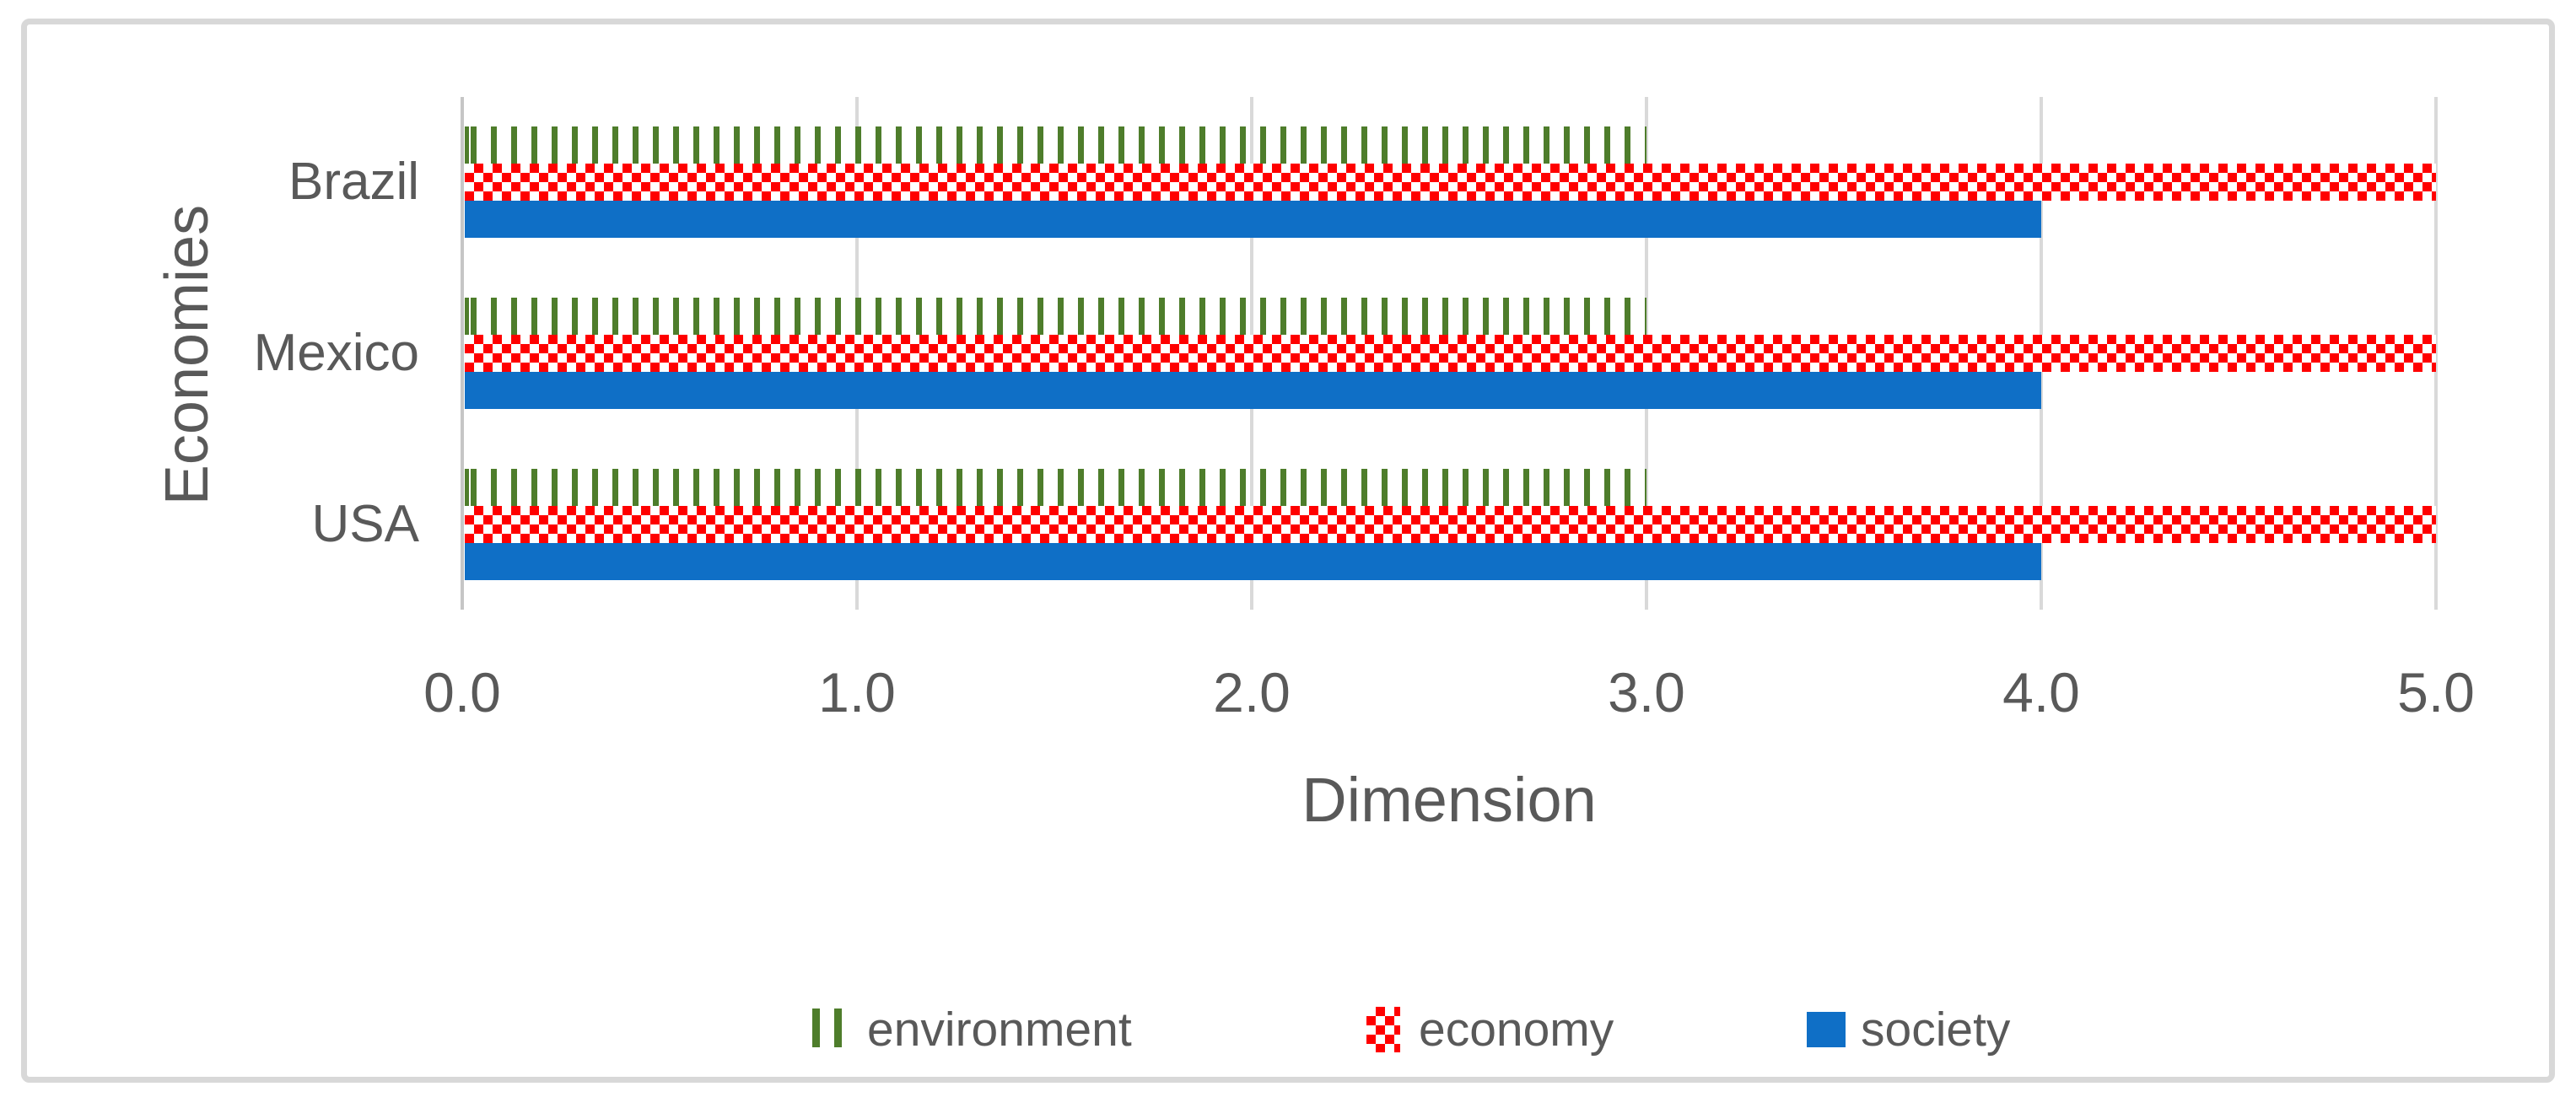 Image resolution: width=2576 pixels, height=1108 pixels. I want to click on bar-economy-mexico, so click(1450, 353).